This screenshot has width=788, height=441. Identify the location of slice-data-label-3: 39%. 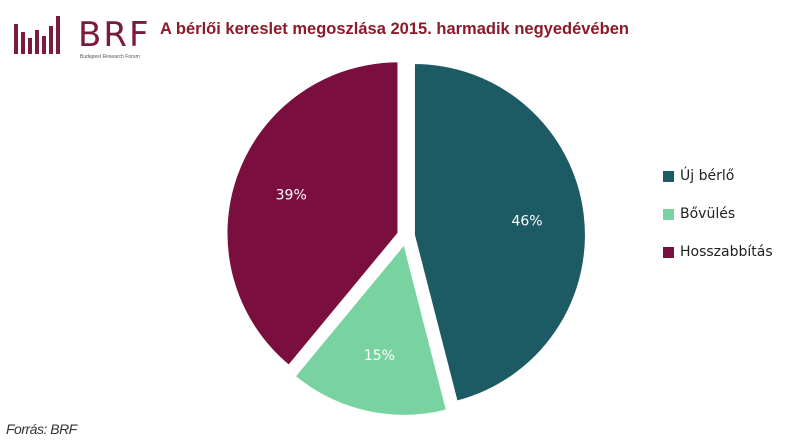
(291, 196).